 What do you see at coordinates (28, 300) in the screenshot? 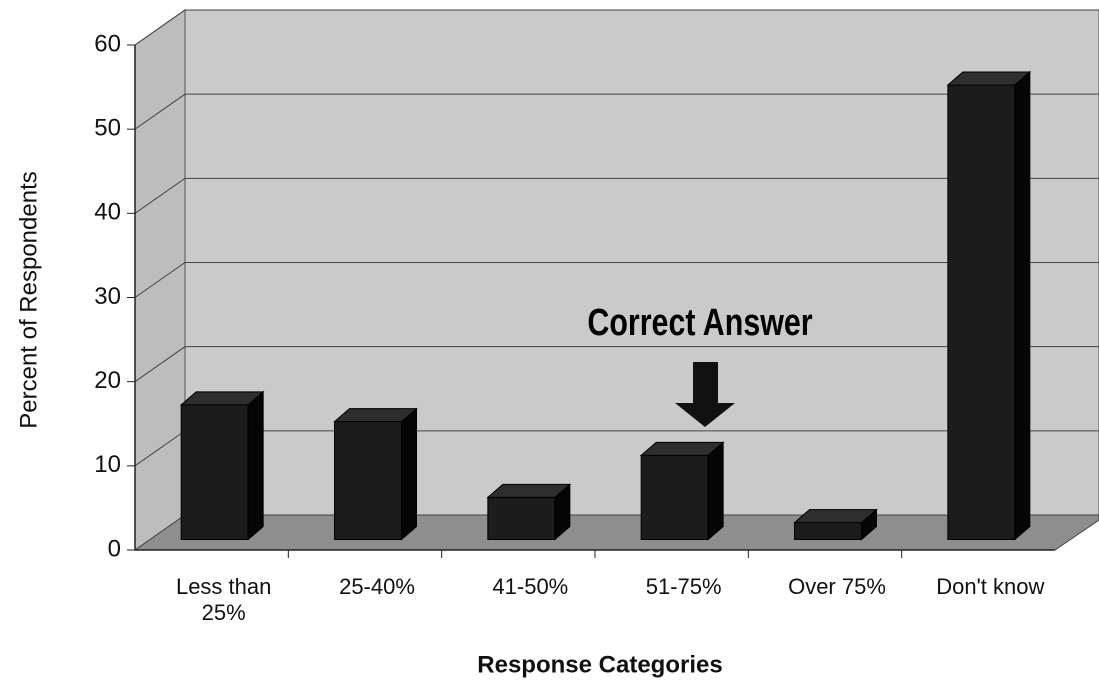
I see `y-axis-title: Percent of Respondents` at bounding box center [28, 300].